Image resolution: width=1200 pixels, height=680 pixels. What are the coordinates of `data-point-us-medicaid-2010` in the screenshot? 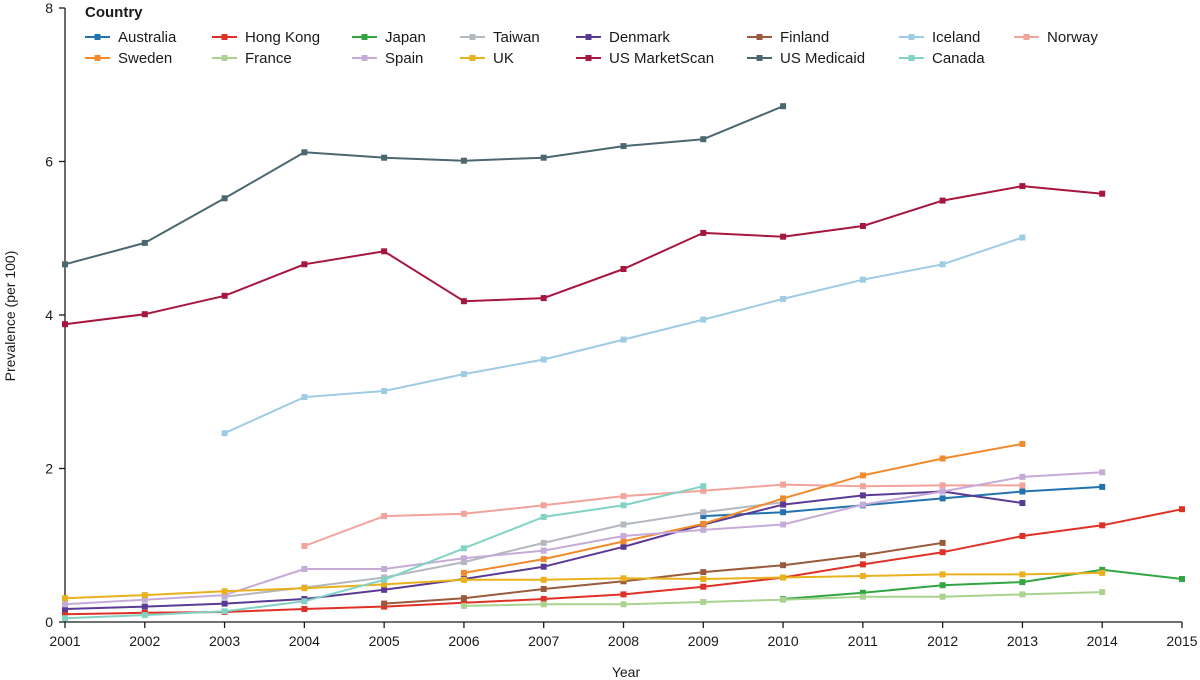 It's located at (783, 106).